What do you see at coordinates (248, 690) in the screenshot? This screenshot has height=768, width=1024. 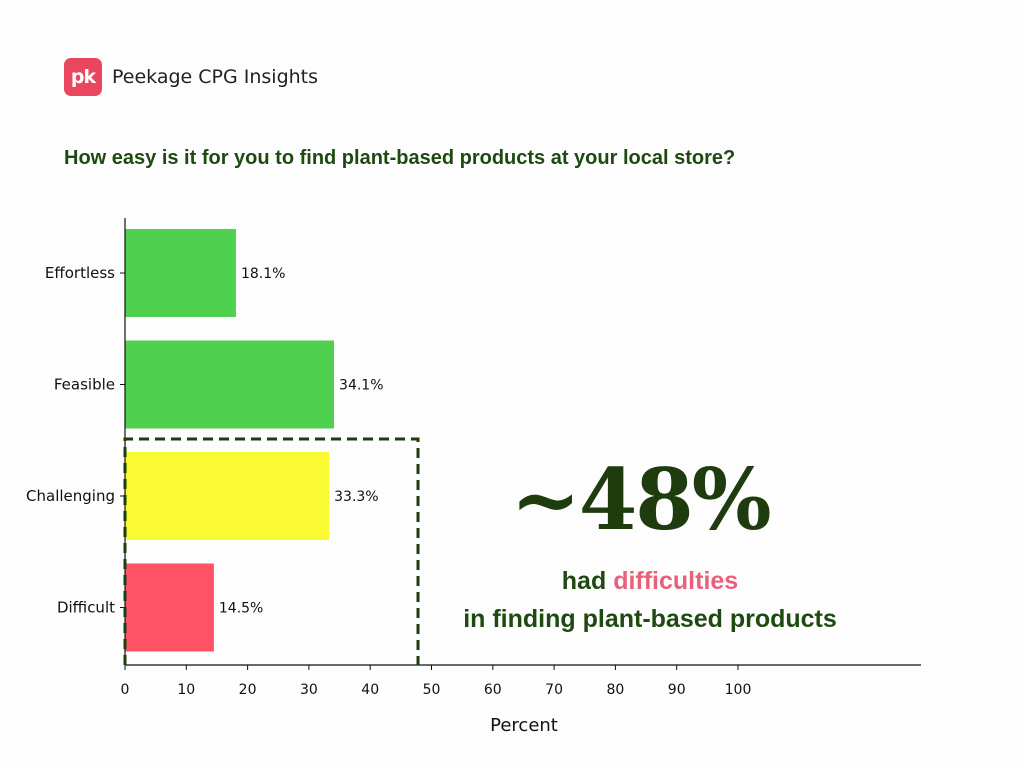 I see `x-tick-label: 20` at bounding box center [248, 690].